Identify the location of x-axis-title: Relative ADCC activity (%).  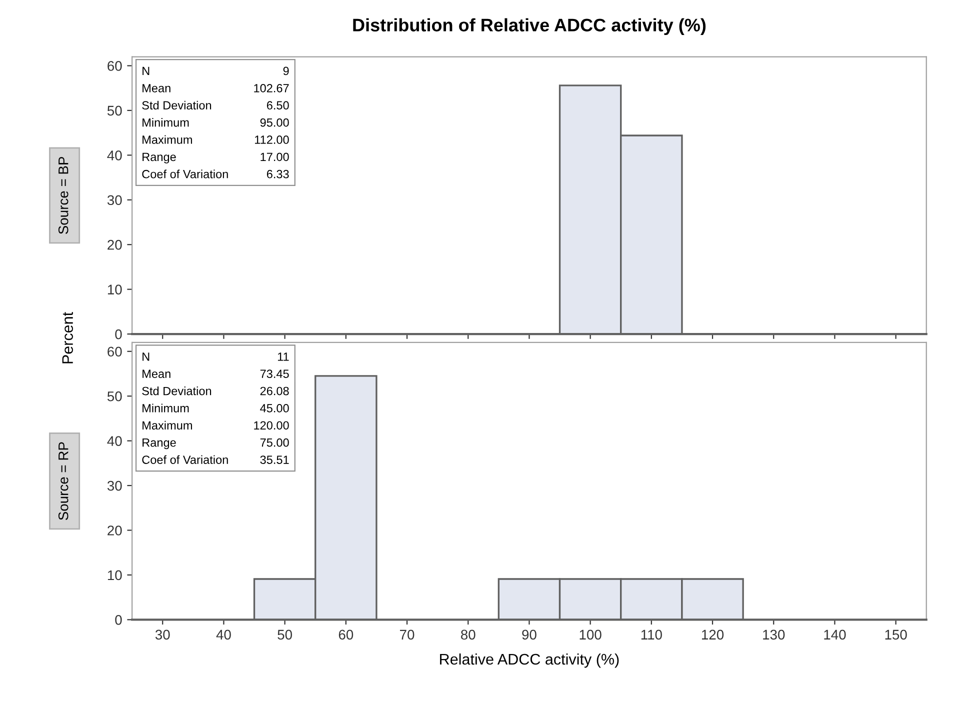
(529, 660).